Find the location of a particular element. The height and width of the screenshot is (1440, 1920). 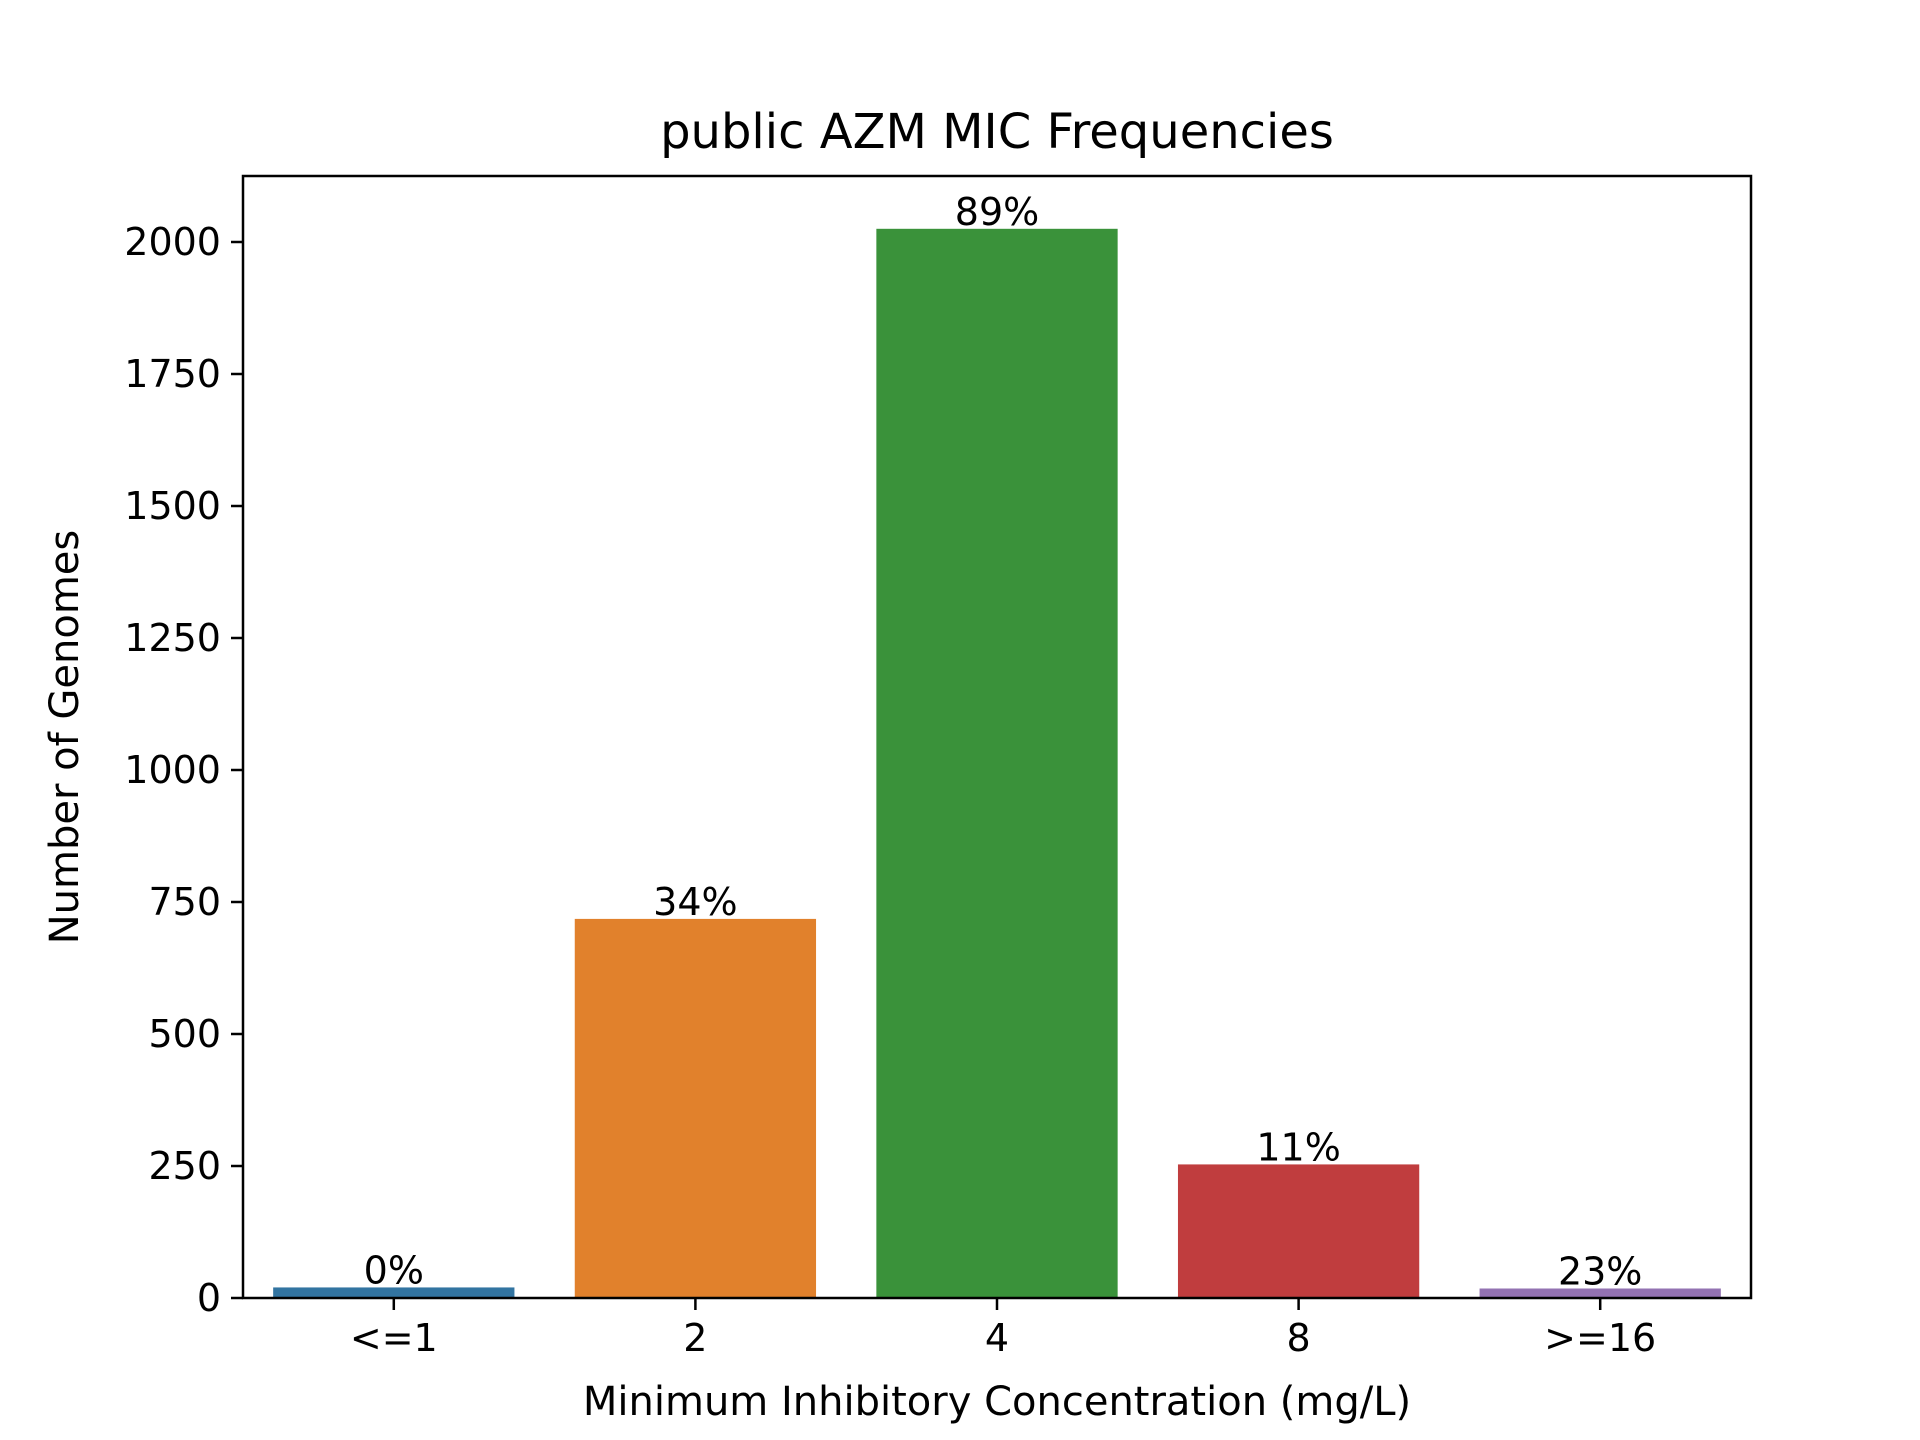

y-tick-label-6: 1500 is located at coordinates (172, 506).